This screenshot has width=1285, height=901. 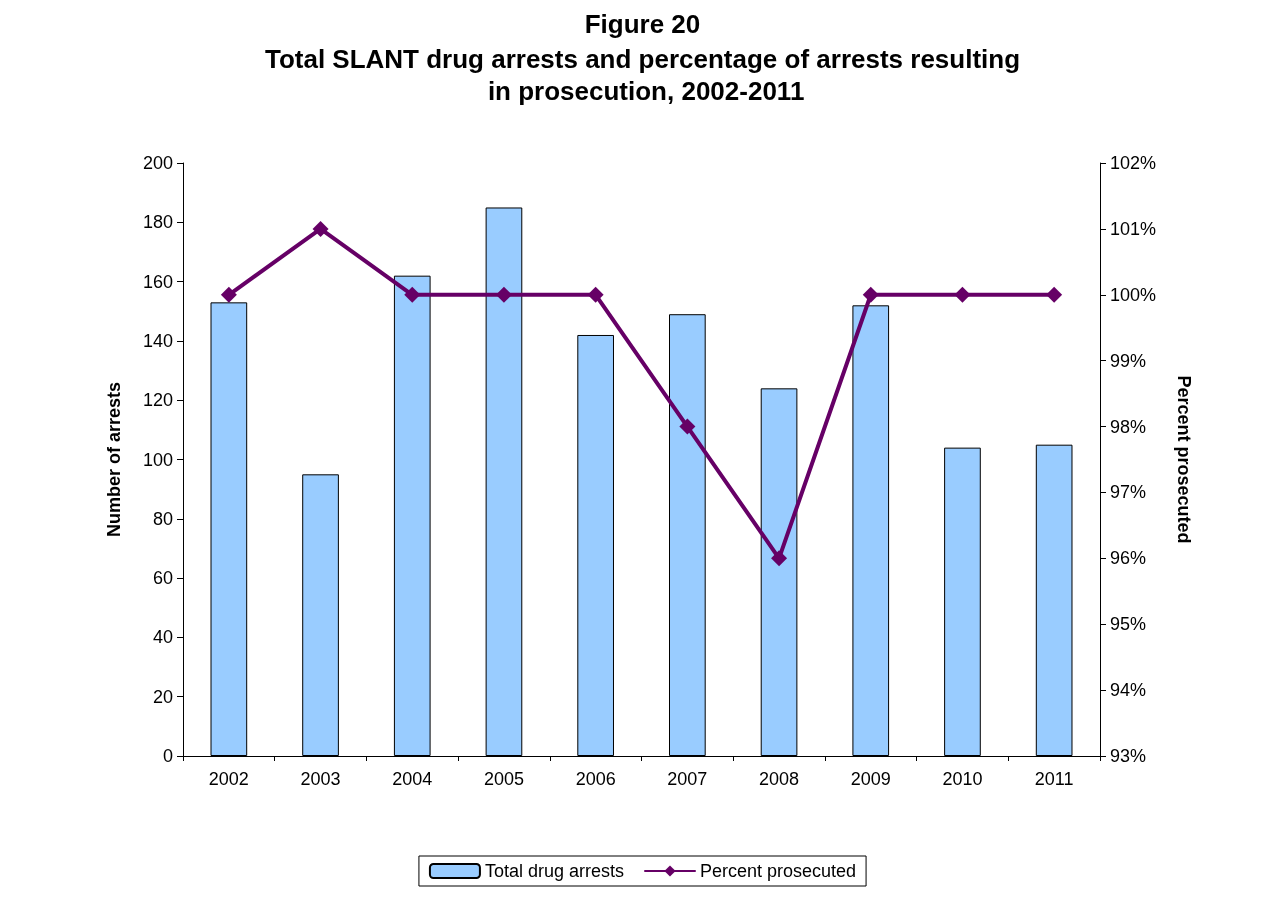 I want to click on x-tick-label: 2009, so click(x=870, y=779).